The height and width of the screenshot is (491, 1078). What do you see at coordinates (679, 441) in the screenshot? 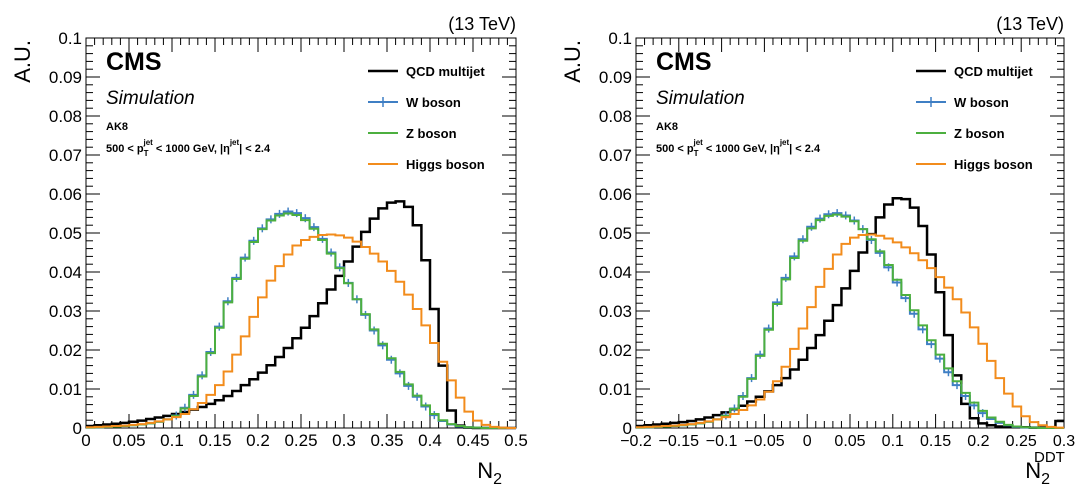
I see `x-tick-label: −0.15` at bounding box center [679, 441].